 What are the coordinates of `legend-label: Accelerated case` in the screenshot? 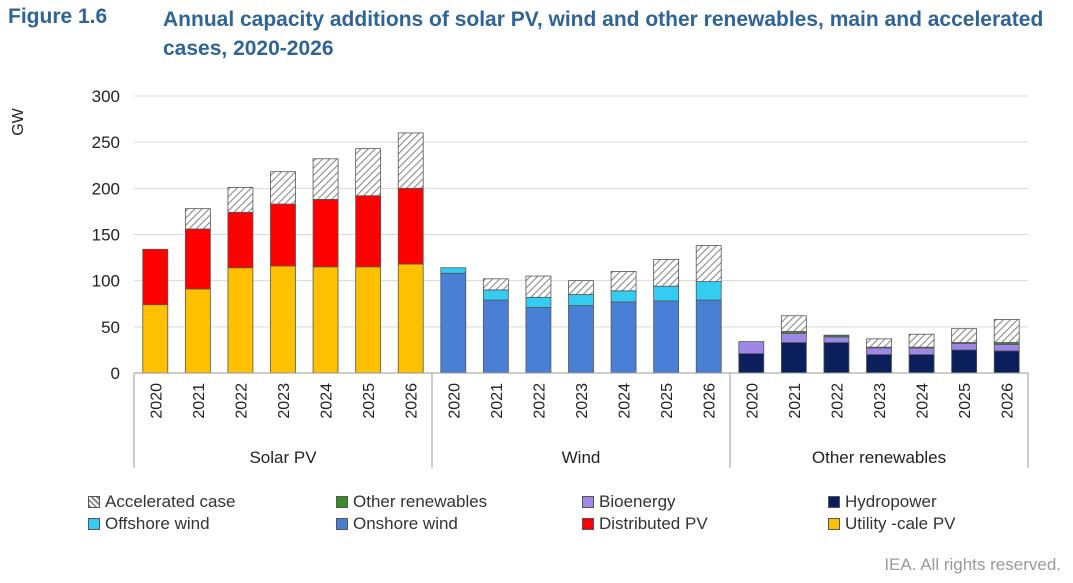 It's located at (170, 501).